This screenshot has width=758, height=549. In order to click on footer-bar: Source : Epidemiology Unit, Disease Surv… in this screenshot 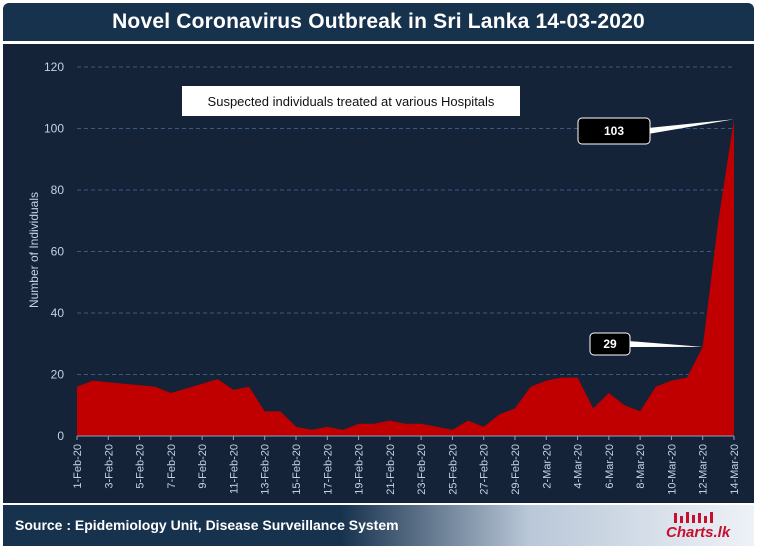, I will do `click(378, 525)`.